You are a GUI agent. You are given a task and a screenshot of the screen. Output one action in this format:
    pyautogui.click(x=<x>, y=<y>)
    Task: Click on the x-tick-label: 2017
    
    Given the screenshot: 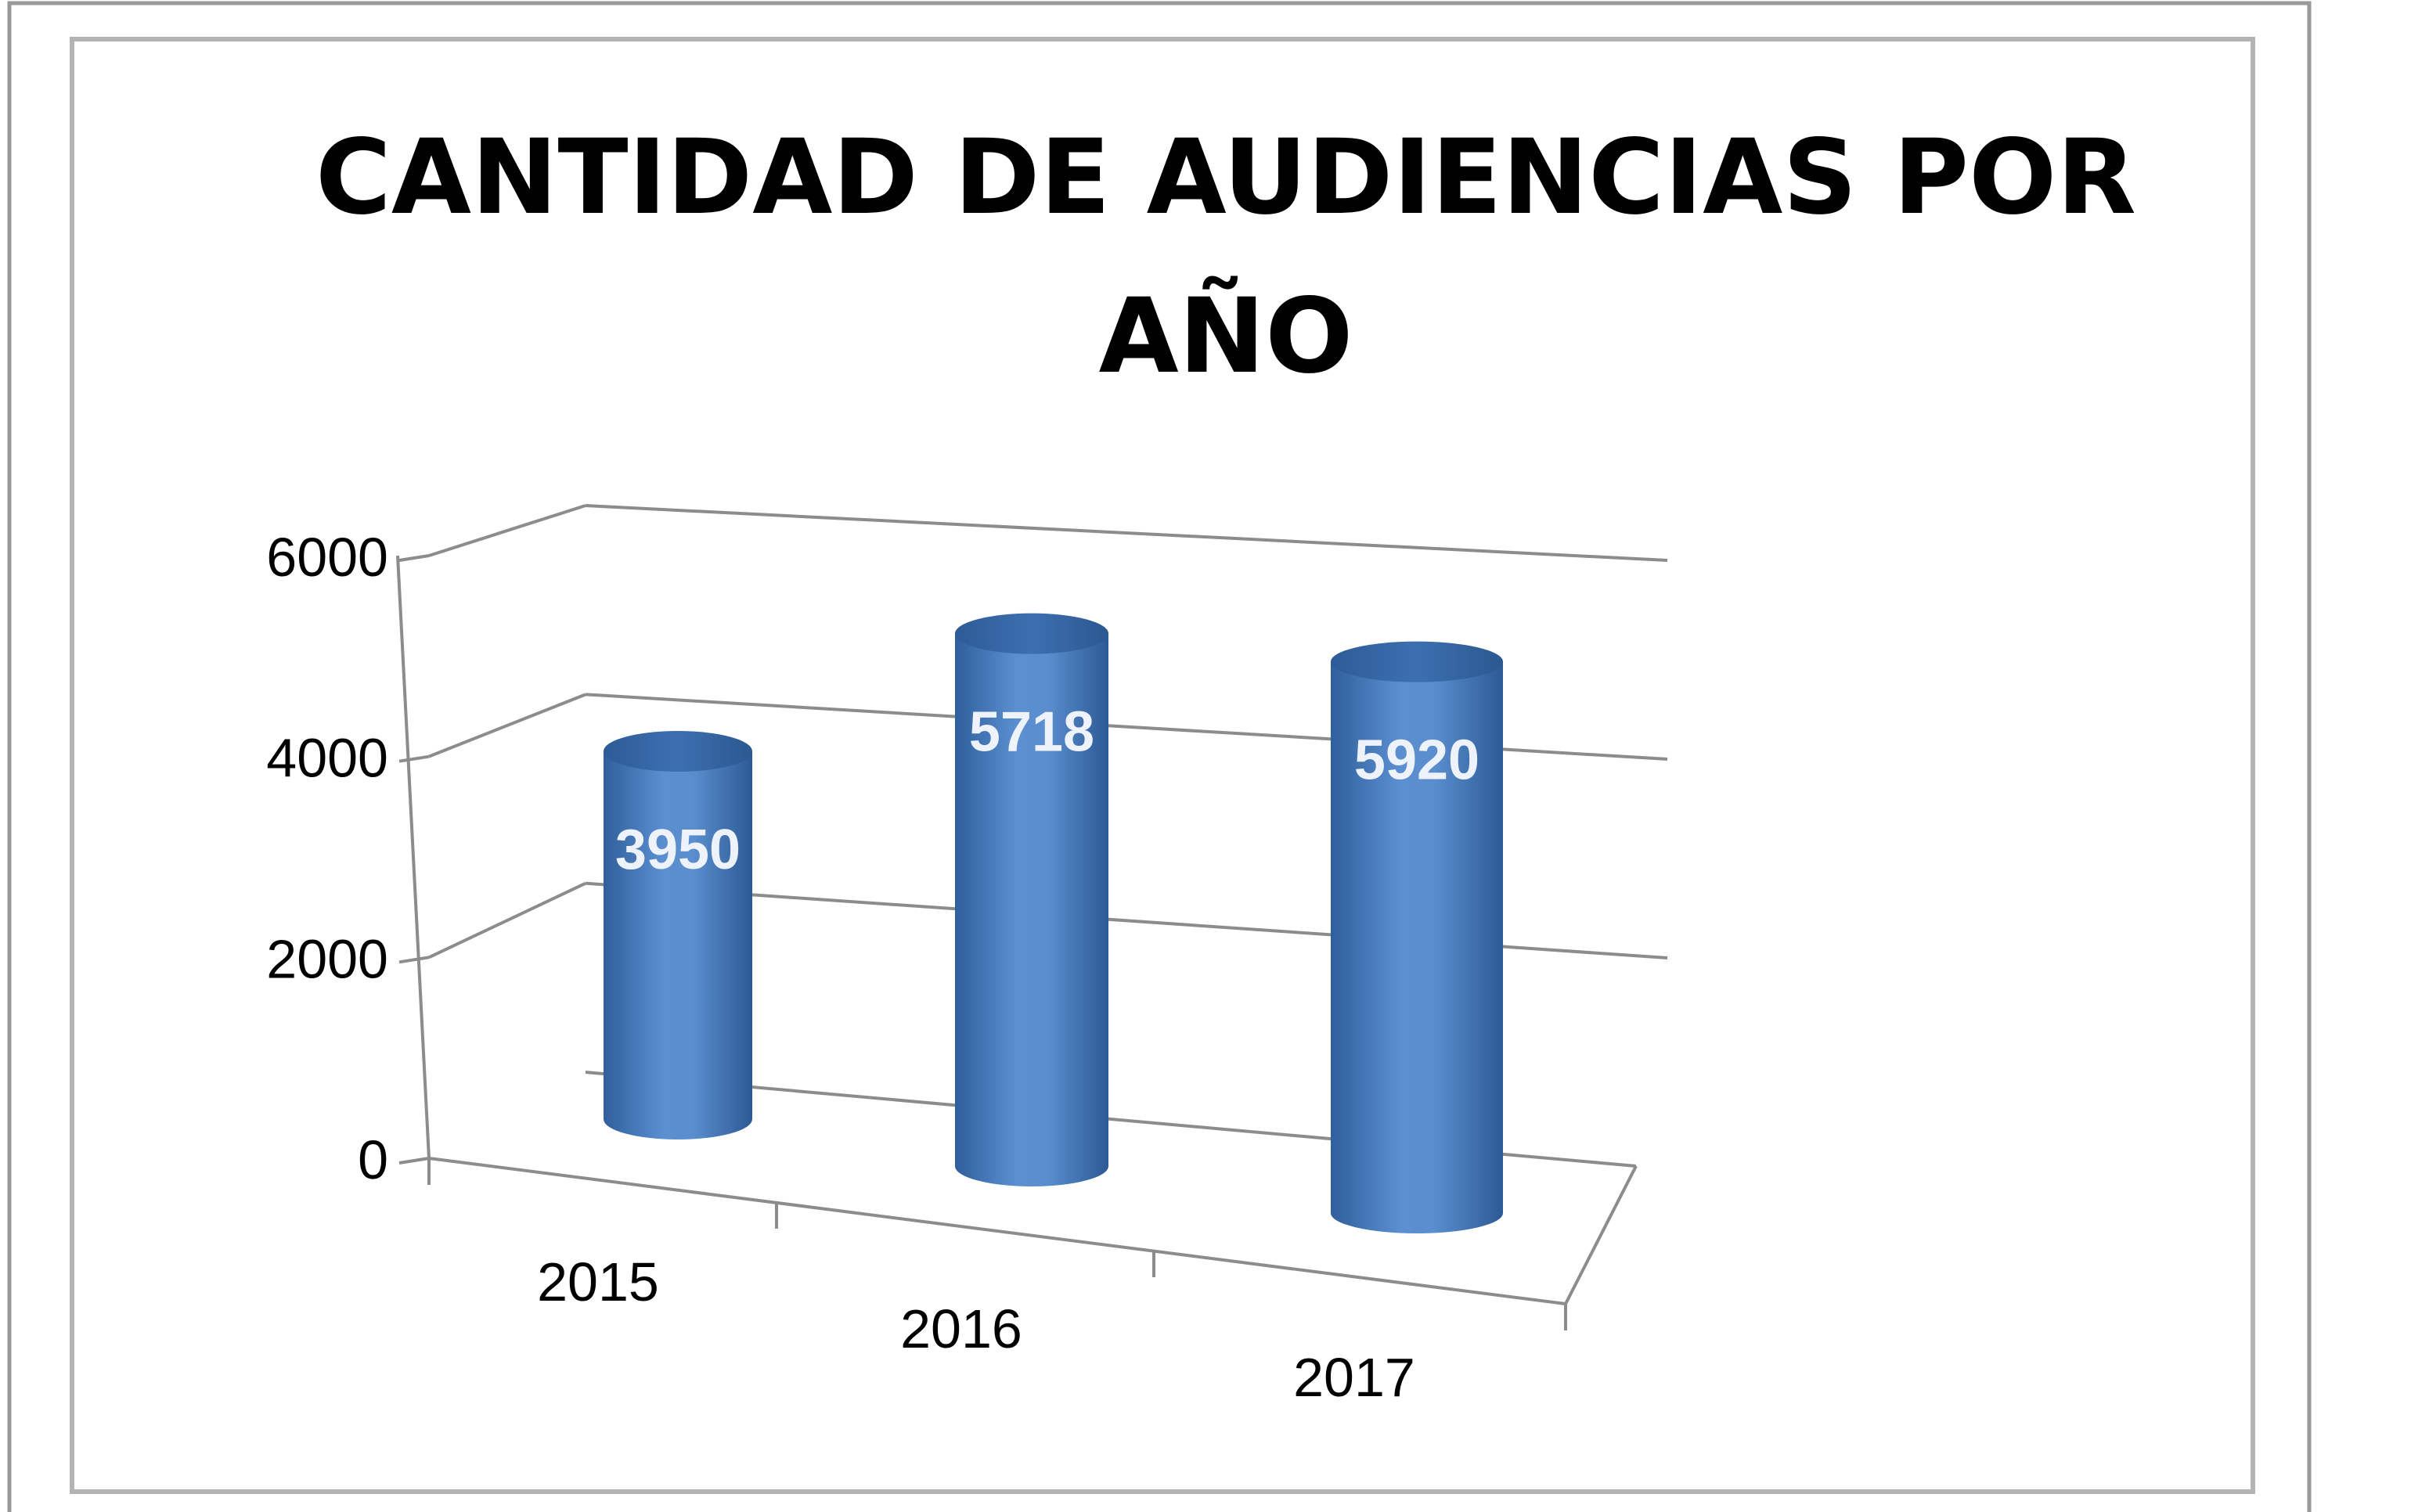 What is the action you would take?
    pyautogui.click(x=1354, y=1377)
    